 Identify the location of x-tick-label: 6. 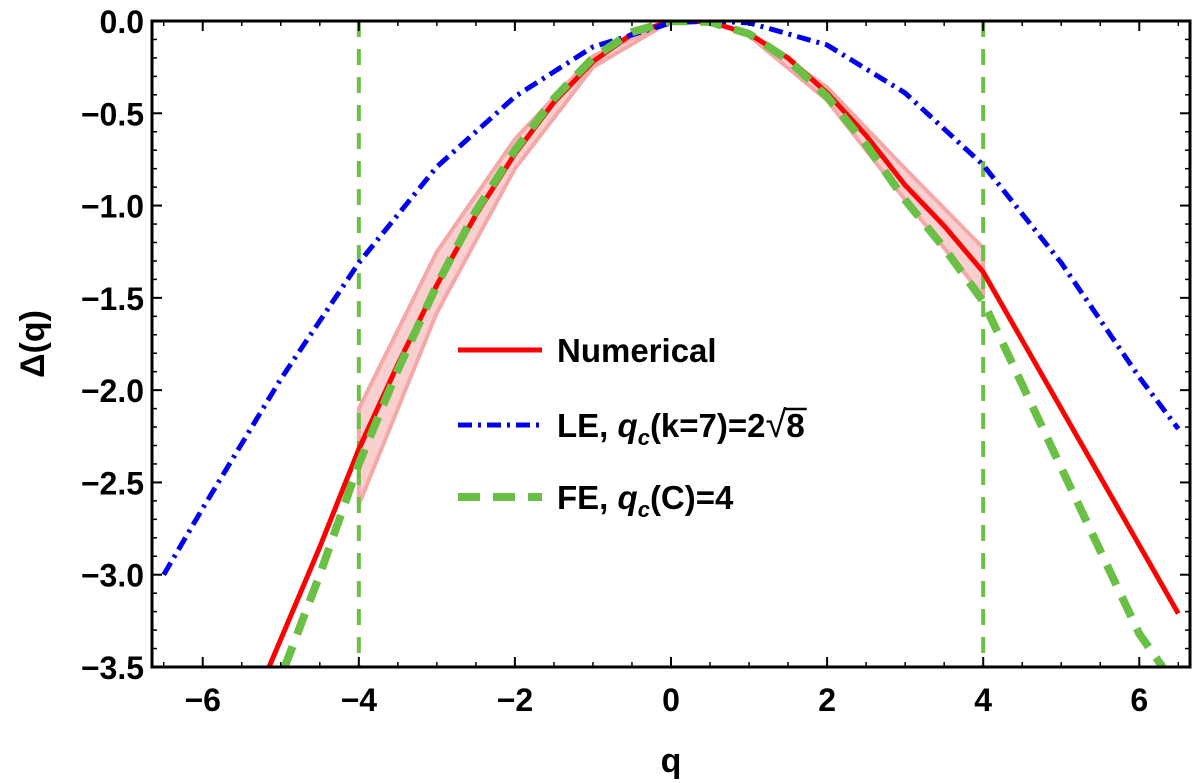
(1139, 700).